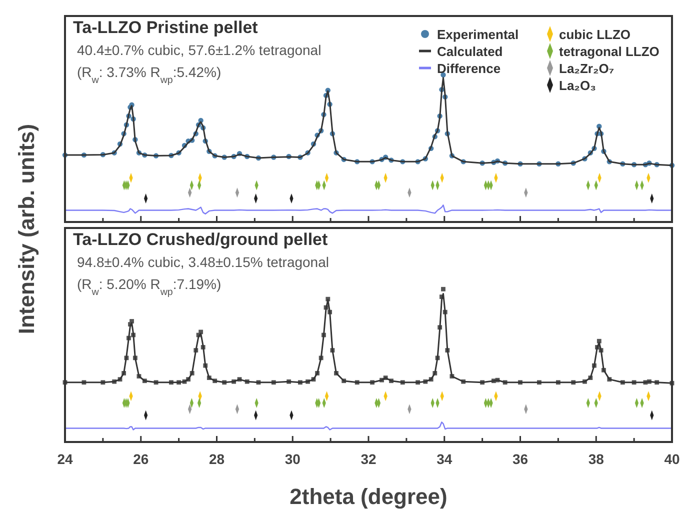 The width and height of the screenshot is (680, 519). Describe the element at coordinates (292, 459) in the screenshot. I see `x-tick-label: 30` at that location.